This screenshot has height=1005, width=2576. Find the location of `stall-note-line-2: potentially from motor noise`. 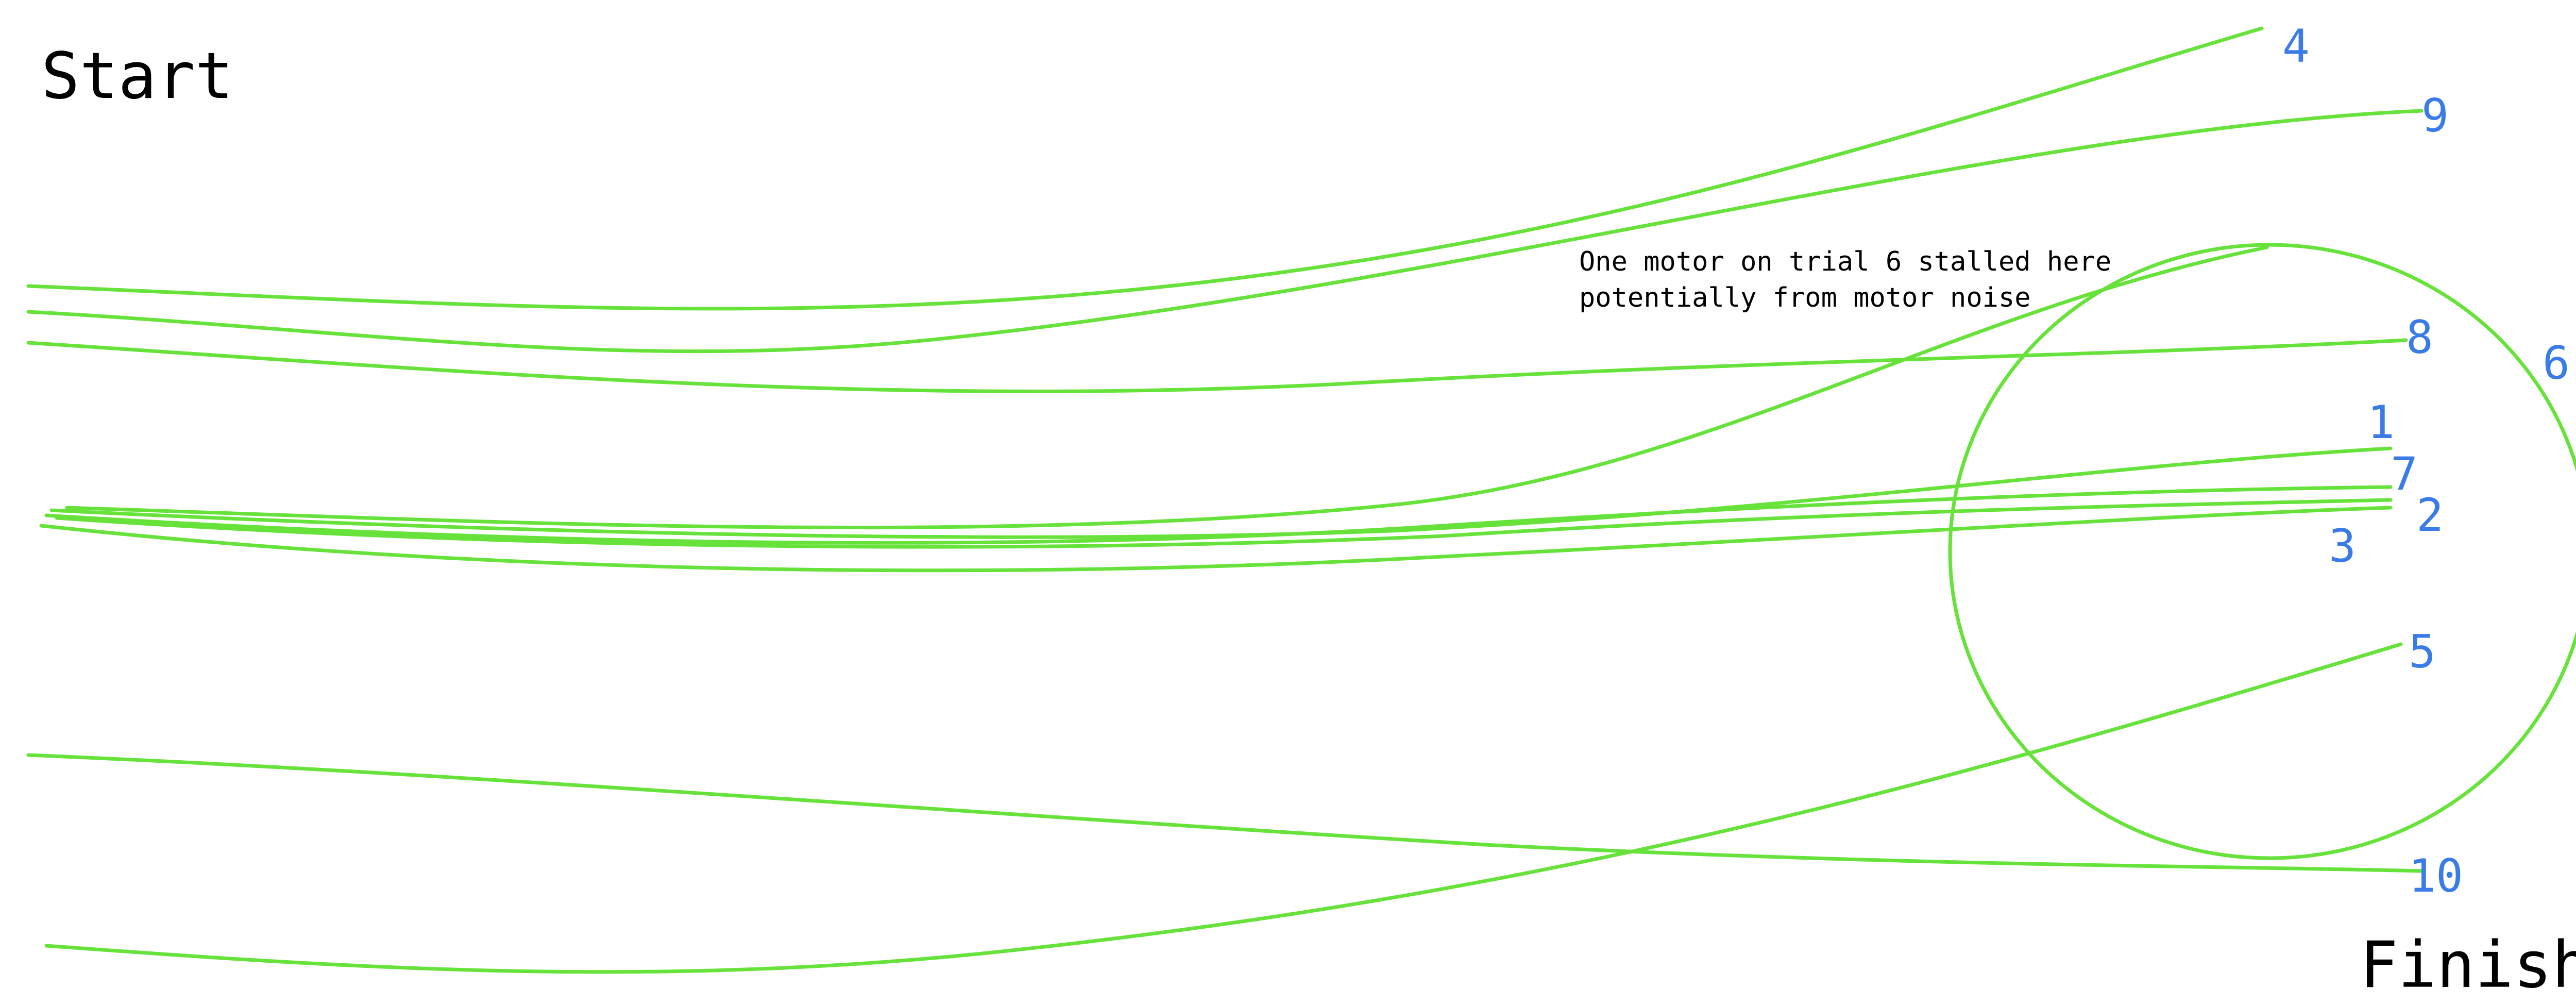

stall-note-line-2: potentially from motor noise is located at coordinates (1805, 297).